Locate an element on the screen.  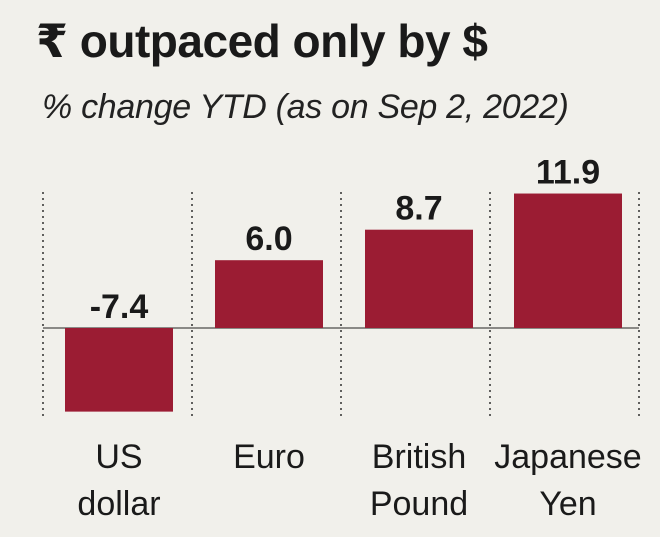
chart-subtitle: % change YTD (as on Sep 2, 2022) is located at coordinates (305, 107).